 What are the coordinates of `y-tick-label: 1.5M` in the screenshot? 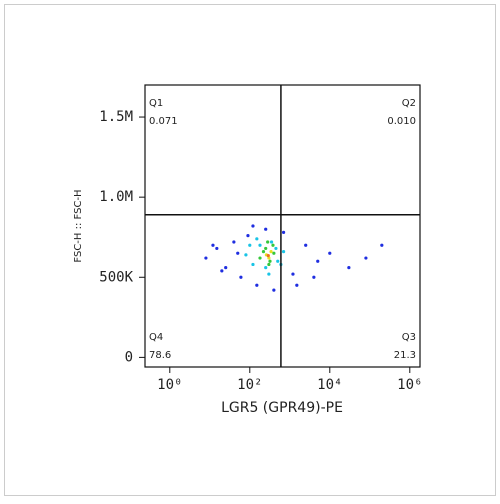 It's located at (116, 117).